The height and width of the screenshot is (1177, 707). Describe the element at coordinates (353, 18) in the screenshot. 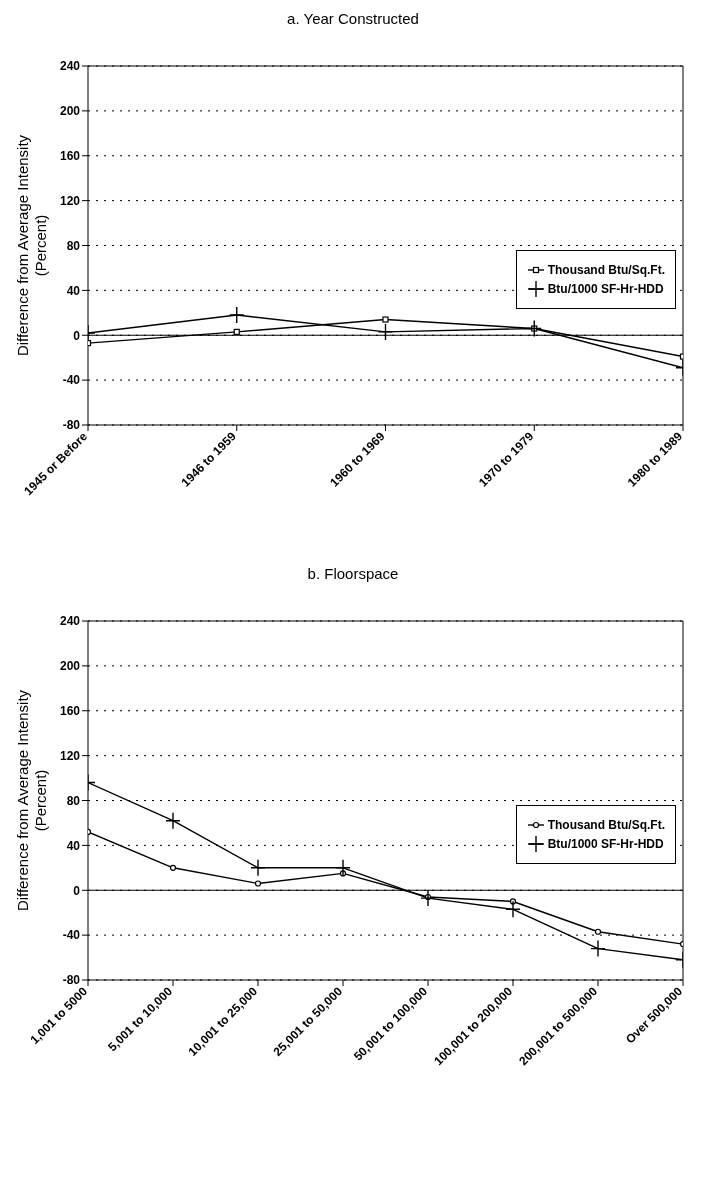

I see `chart-title: a. Year Constructed` at that location.